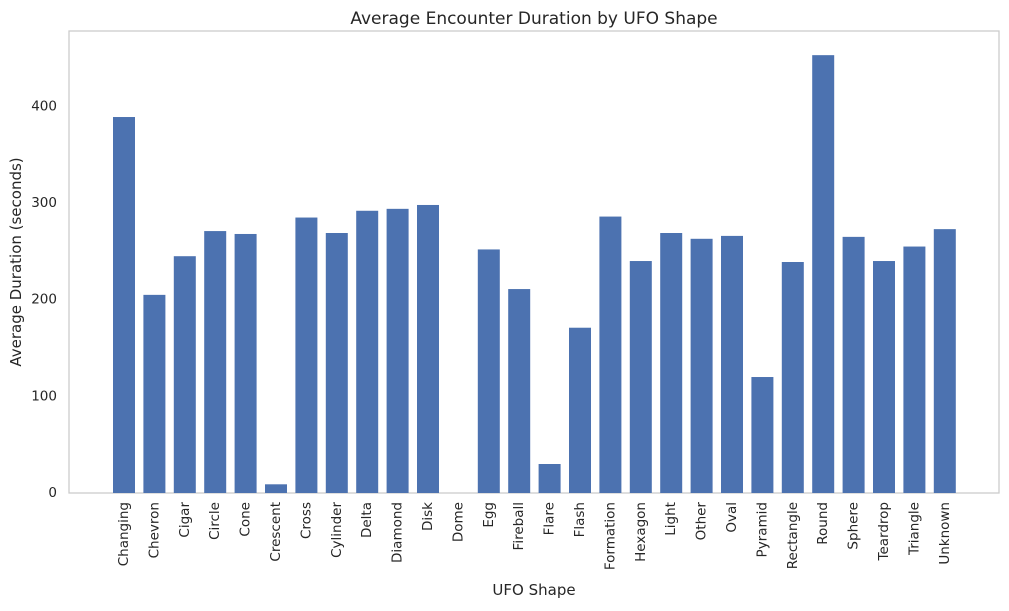 Image resolution: width=1009 pixels, height=611 pixels. I want to click on bar-circle, so click(215, 362).